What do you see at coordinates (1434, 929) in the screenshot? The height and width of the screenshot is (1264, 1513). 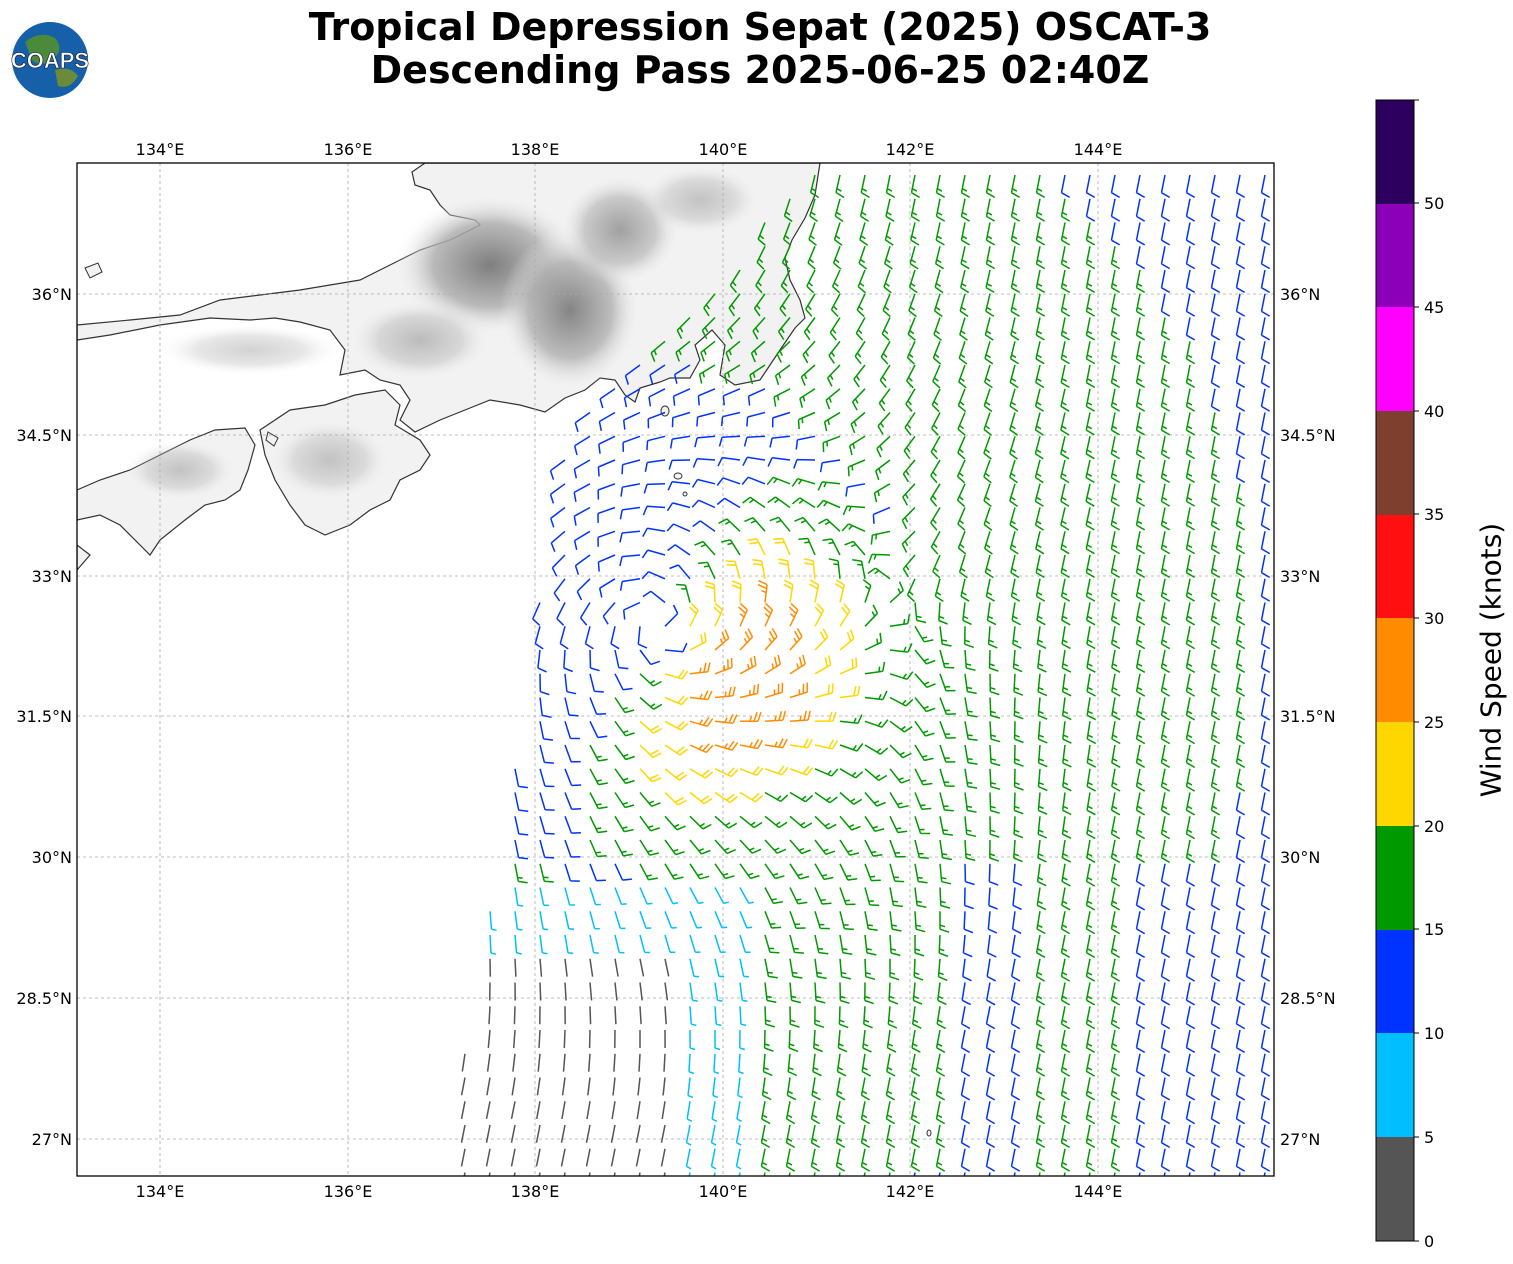 I see `colorbar-tick: 15` at bounding box center [1434, 929].